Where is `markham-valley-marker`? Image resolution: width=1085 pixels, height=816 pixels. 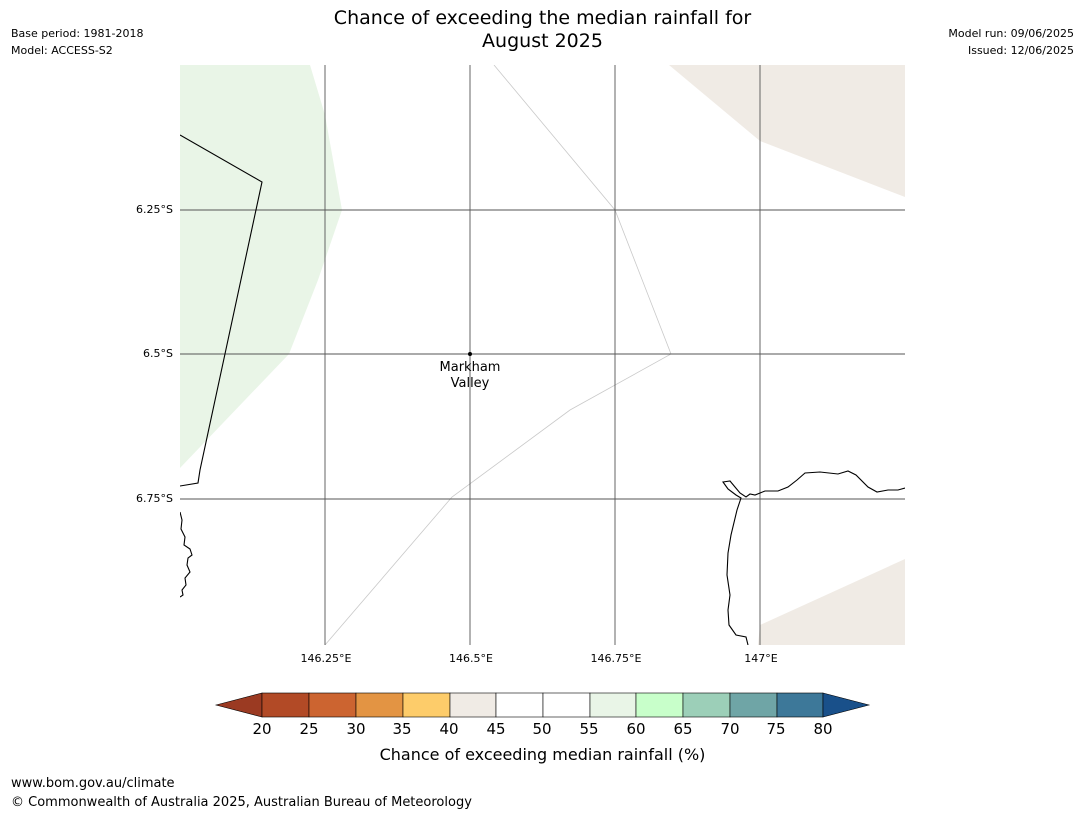 markham-valley-marker is located at coordinates (470, 354).